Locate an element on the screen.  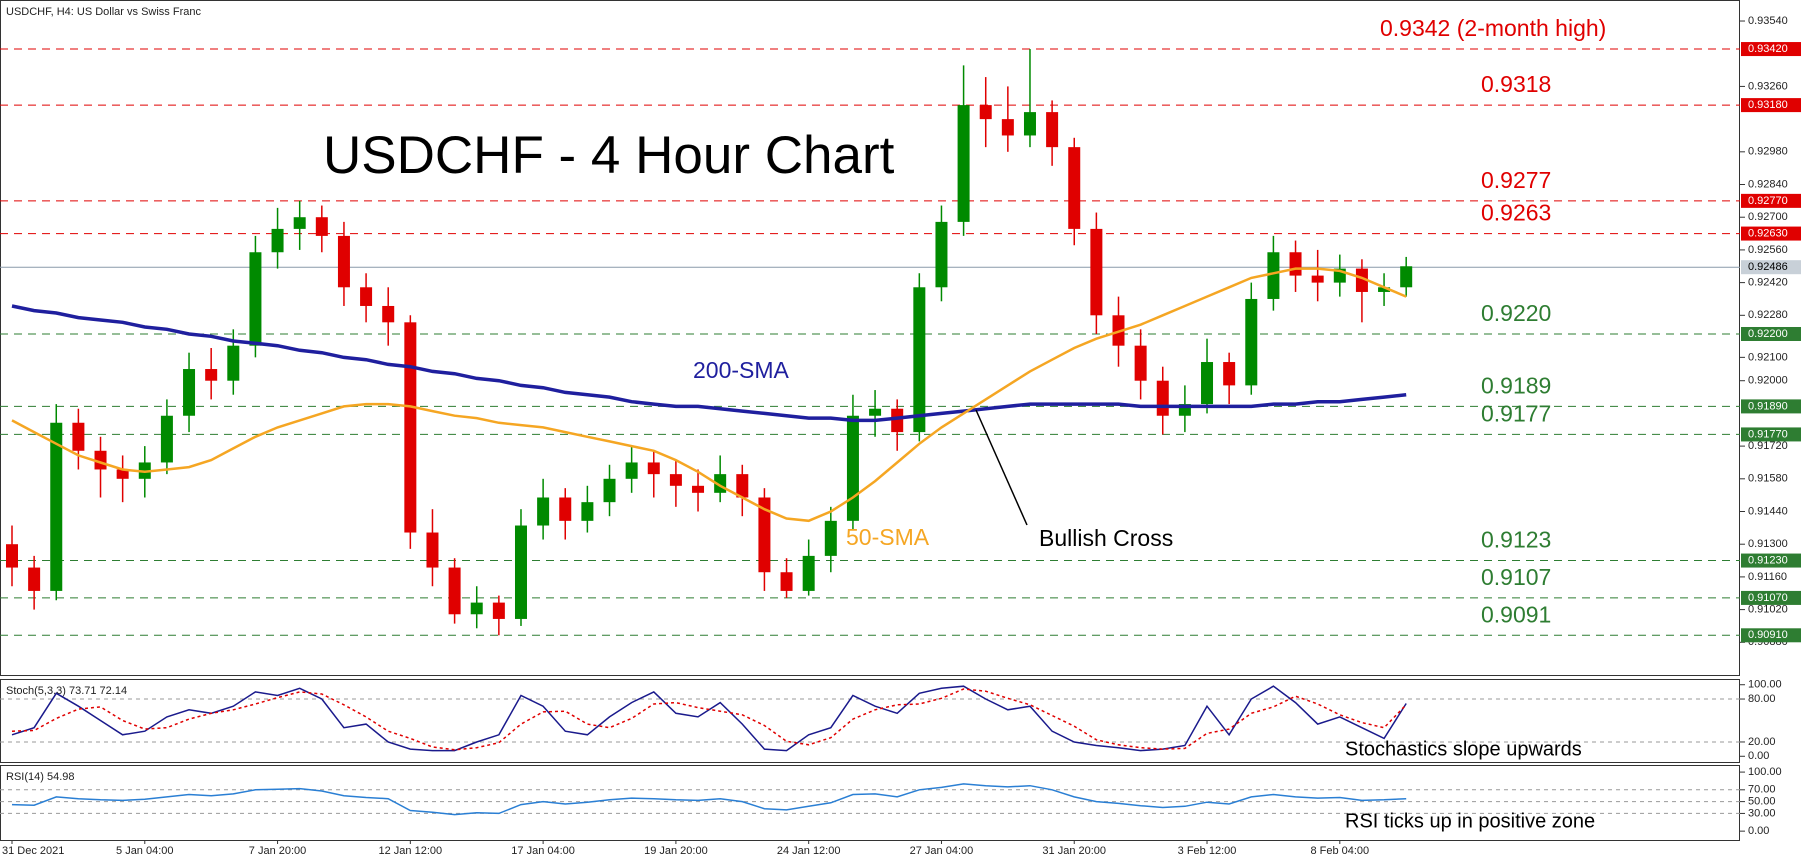
y-tick-label: 0.00 is located at coordinates (1758, 756).